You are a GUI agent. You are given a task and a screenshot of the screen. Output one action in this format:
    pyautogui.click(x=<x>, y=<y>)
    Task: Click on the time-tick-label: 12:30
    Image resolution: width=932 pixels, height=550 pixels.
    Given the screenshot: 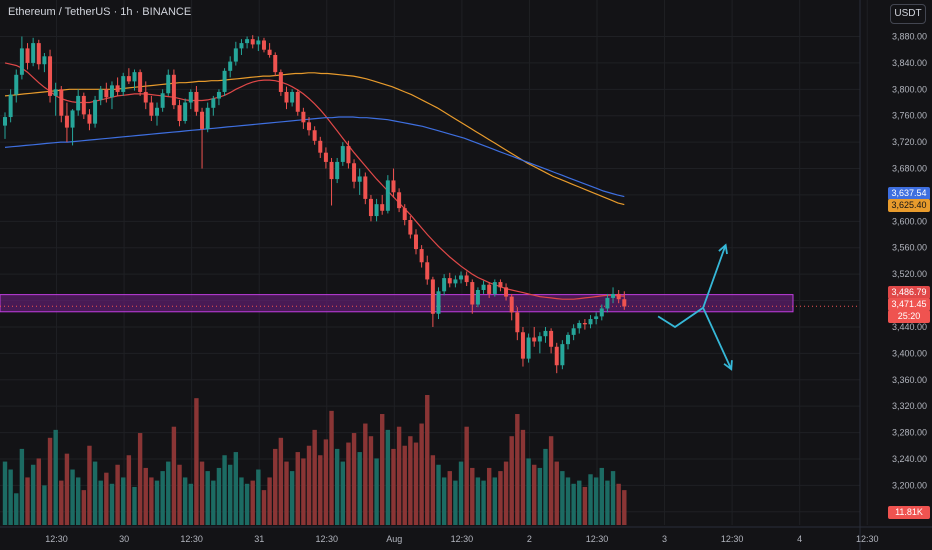 What is the action you would take?
    pyautogui.click(x=191, y=539)
    